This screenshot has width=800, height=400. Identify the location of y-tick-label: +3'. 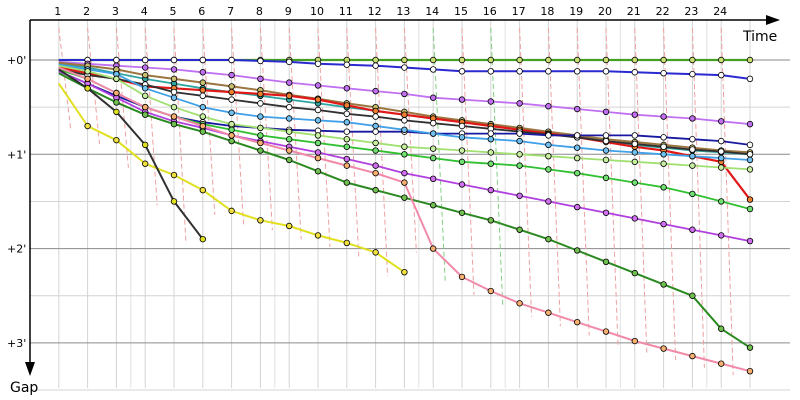
(16, 343).